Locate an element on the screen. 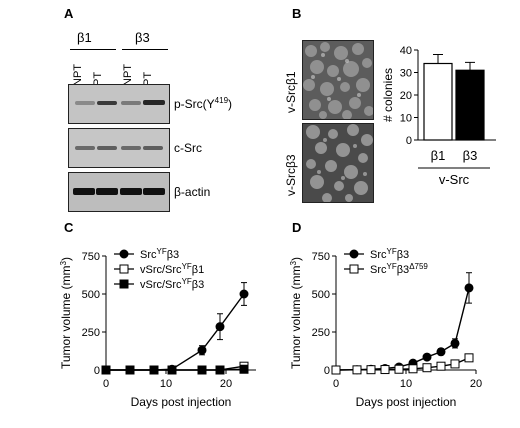 This screenshot has height=428, width=520. x-category-label: β3 is located at coordinates (470, 155).